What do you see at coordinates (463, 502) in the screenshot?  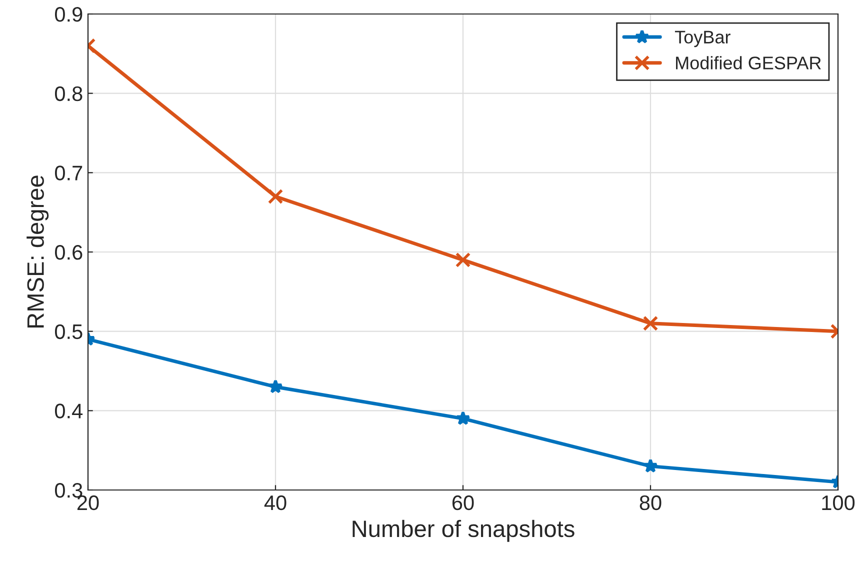 I see `x-tick-label: 60` at bounding box center [463, 502].